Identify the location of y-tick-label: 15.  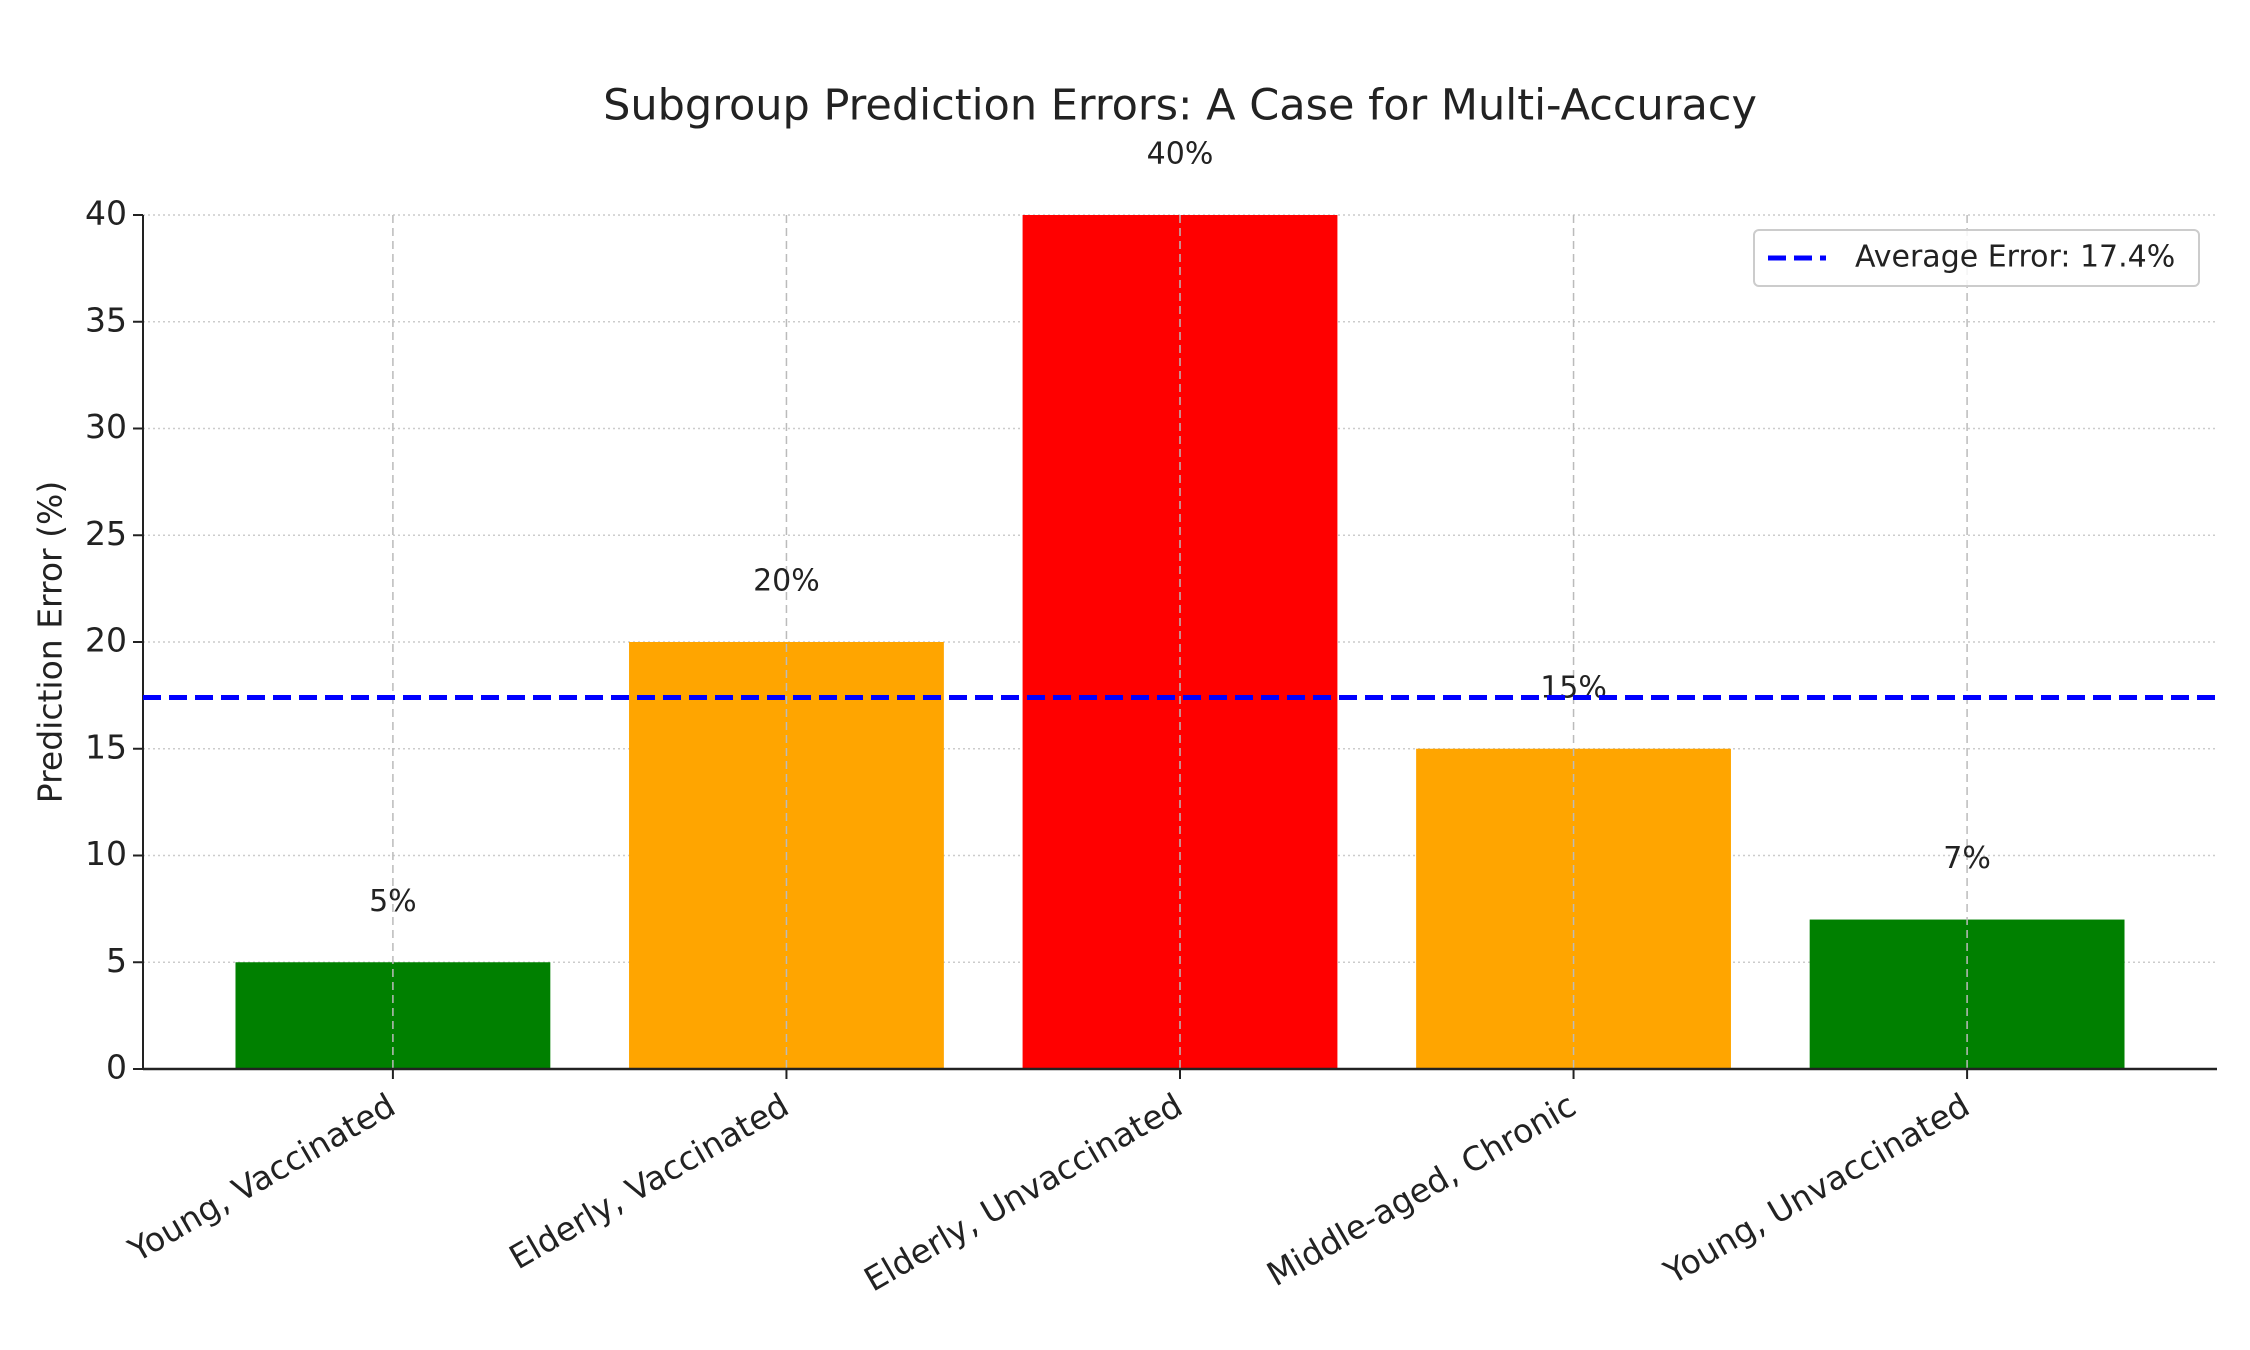
(106, 746).